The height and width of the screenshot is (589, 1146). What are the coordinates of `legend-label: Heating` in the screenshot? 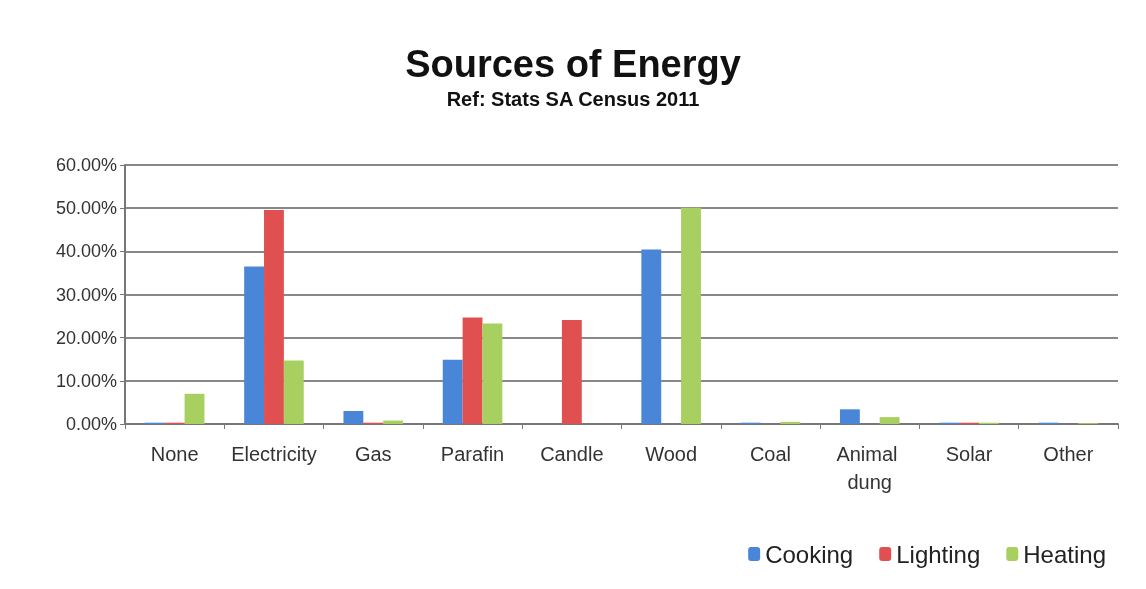 It's located at (1065, 554).